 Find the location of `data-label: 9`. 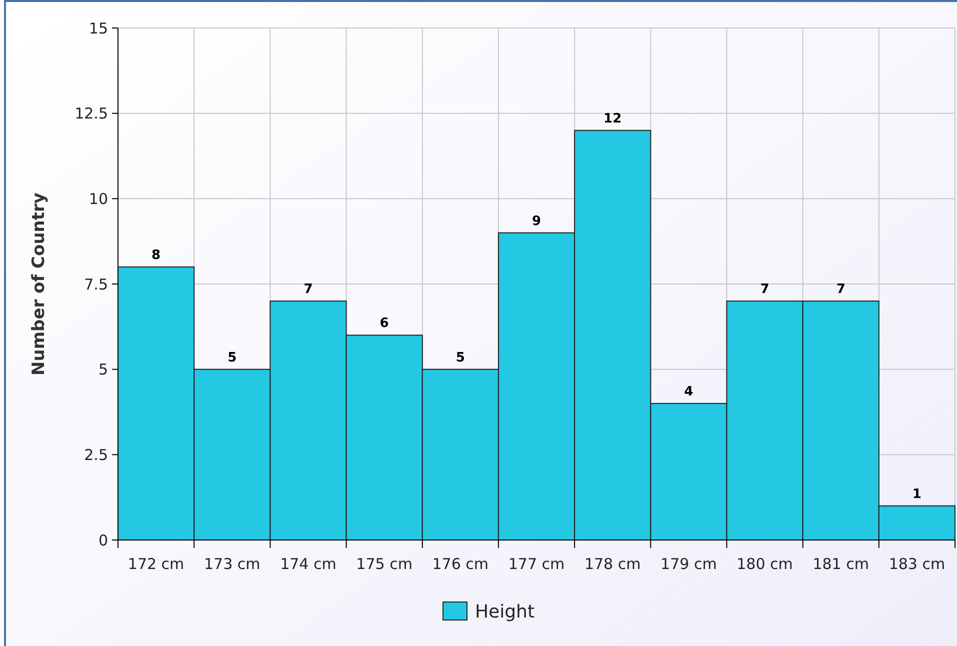

data-label: 9 is located at coordinates (537, 221).